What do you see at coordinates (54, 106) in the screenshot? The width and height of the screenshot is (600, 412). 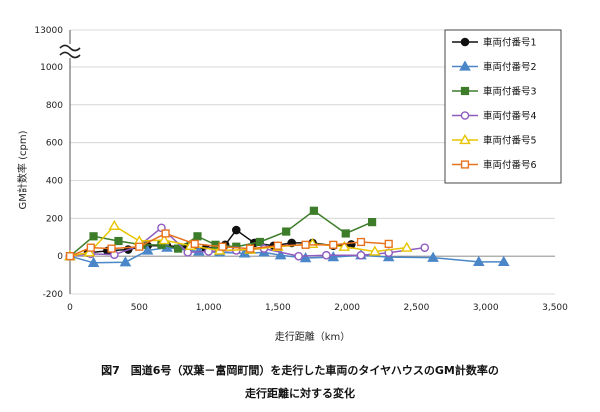 I see `y-tick-label: 800` at bounding box center [54, 106].